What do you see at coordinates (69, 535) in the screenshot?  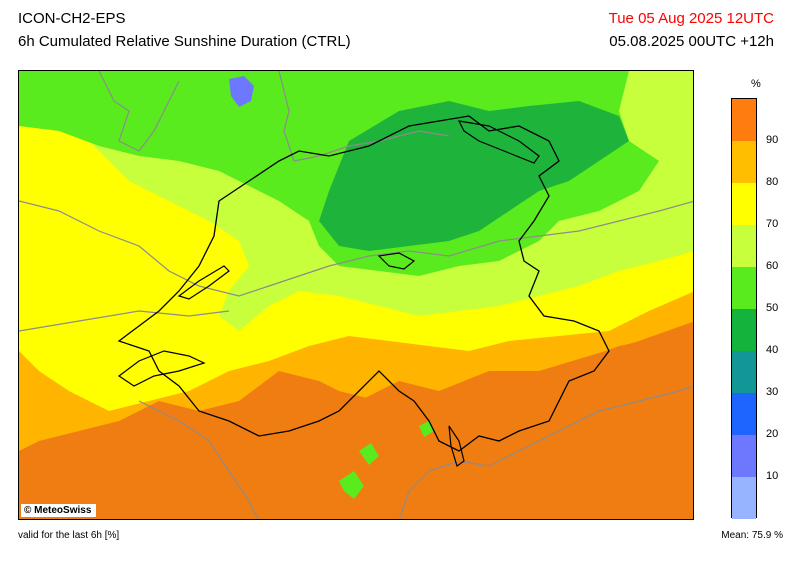 I see `validity-note: valid for the last 6h [%]` at bounding box center [69, 535].